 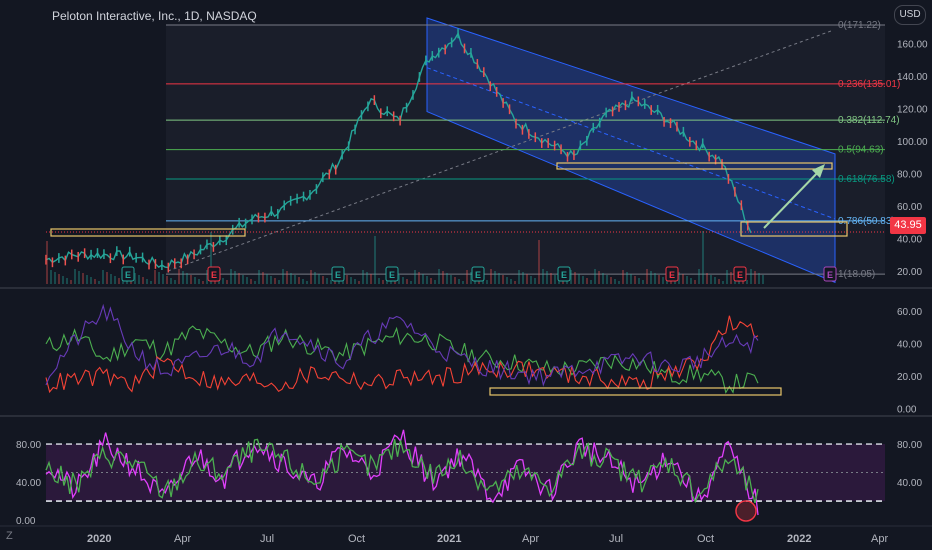 What do you see at coordinates (909, 312) in the screenshot?
I see `dmi-axis-tick: 60.00` at bounding box center [909, 312].